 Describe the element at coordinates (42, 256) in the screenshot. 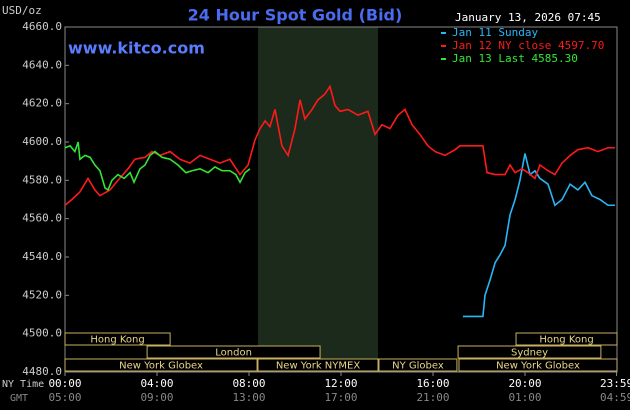

I see `y-tick-label: 4540.0` at that location.